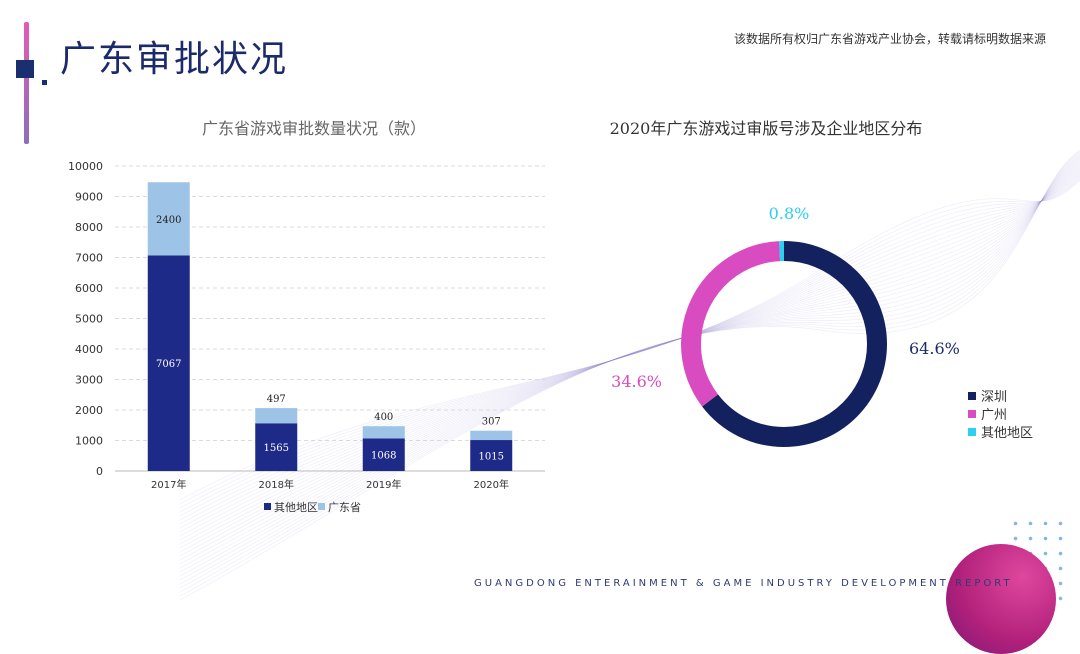 Image resolution: width=1080 pixels, height=654 pixels. I want to click on page-title: 广东审批状况, so click(174, 59).